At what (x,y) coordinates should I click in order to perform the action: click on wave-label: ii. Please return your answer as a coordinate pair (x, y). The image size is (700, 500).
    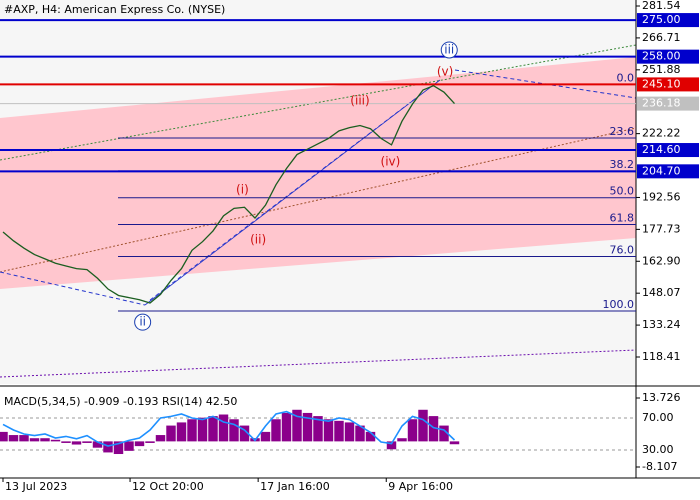
    Looking at the image, I should click on (142, 322).